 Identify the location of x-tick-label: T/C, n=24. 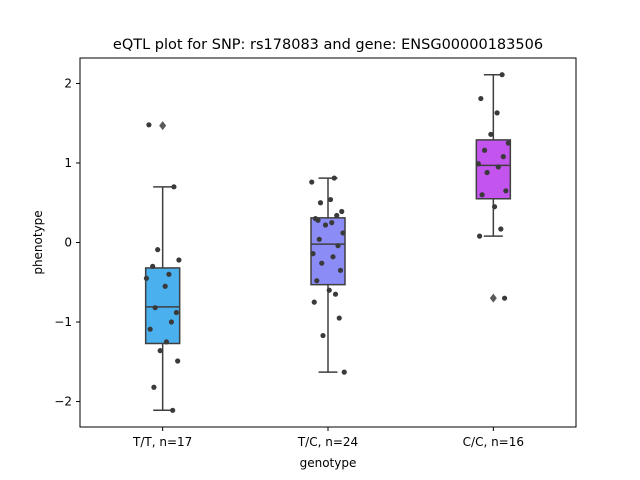
(327, 442).